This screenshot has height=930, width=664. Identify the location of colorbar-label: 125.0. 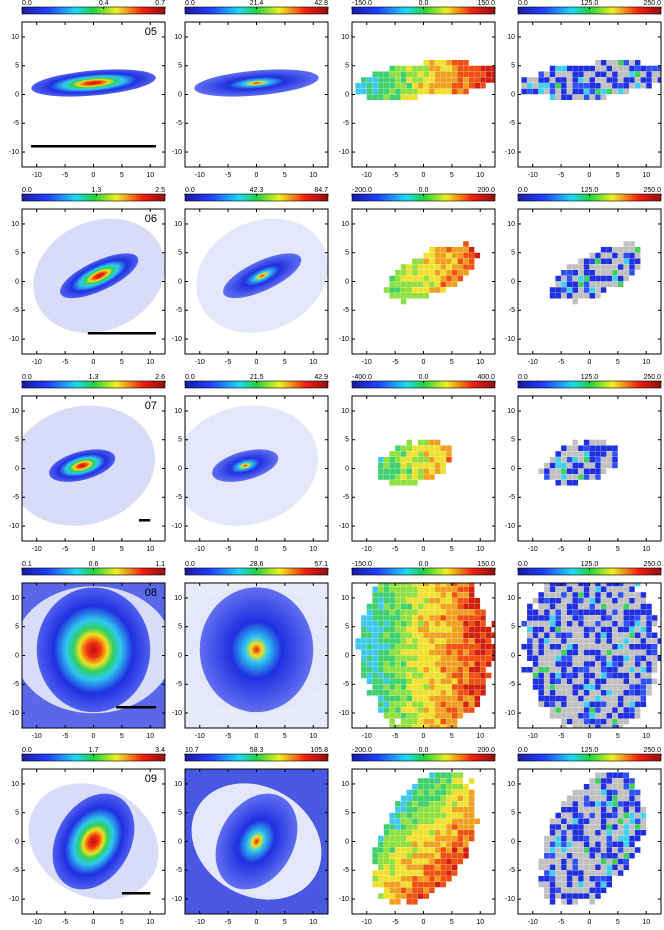
(590, 750).